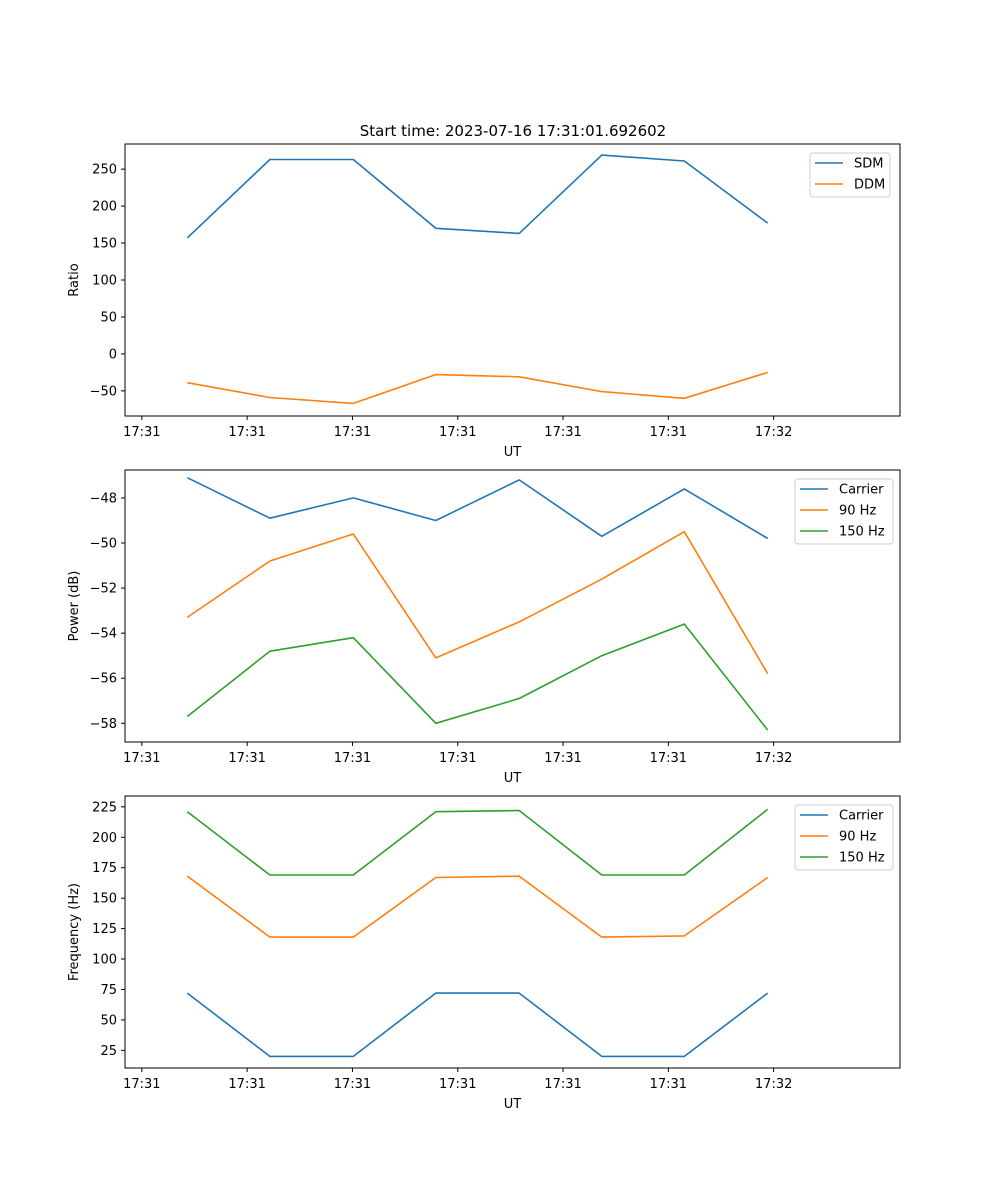  Describe the element at coordinates (104, 929) in the screenshot. I see `y-tick-label: 125` at that location.